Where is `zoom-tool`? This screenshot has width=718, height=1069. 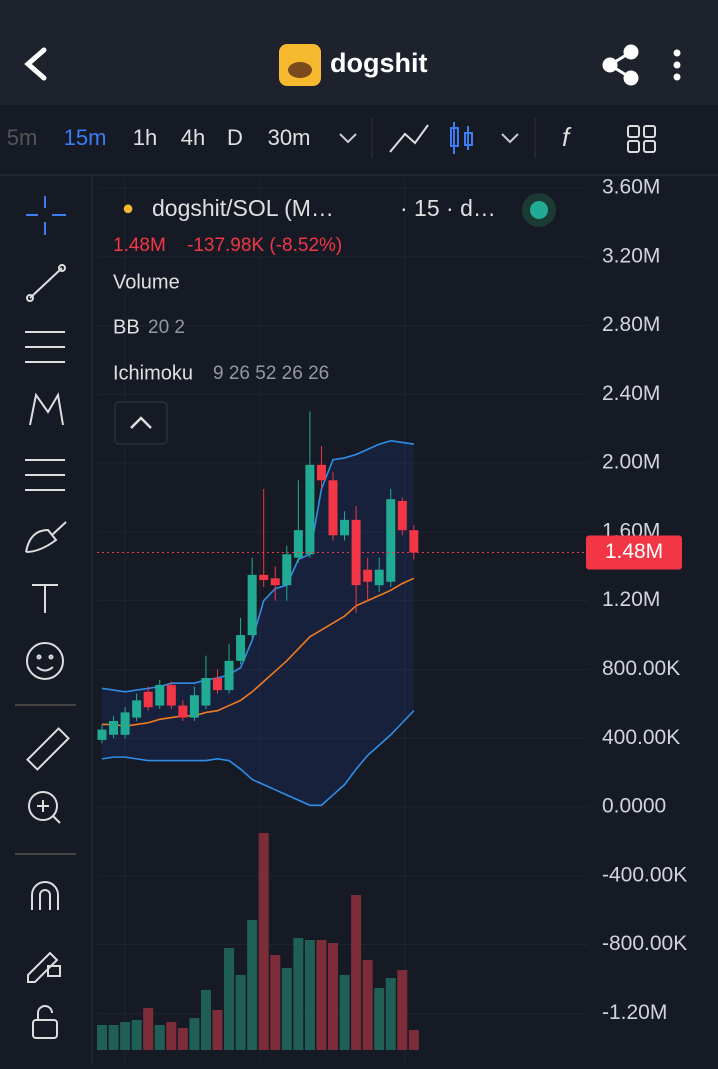 zoom-tool is located at coordinates (44, 807).